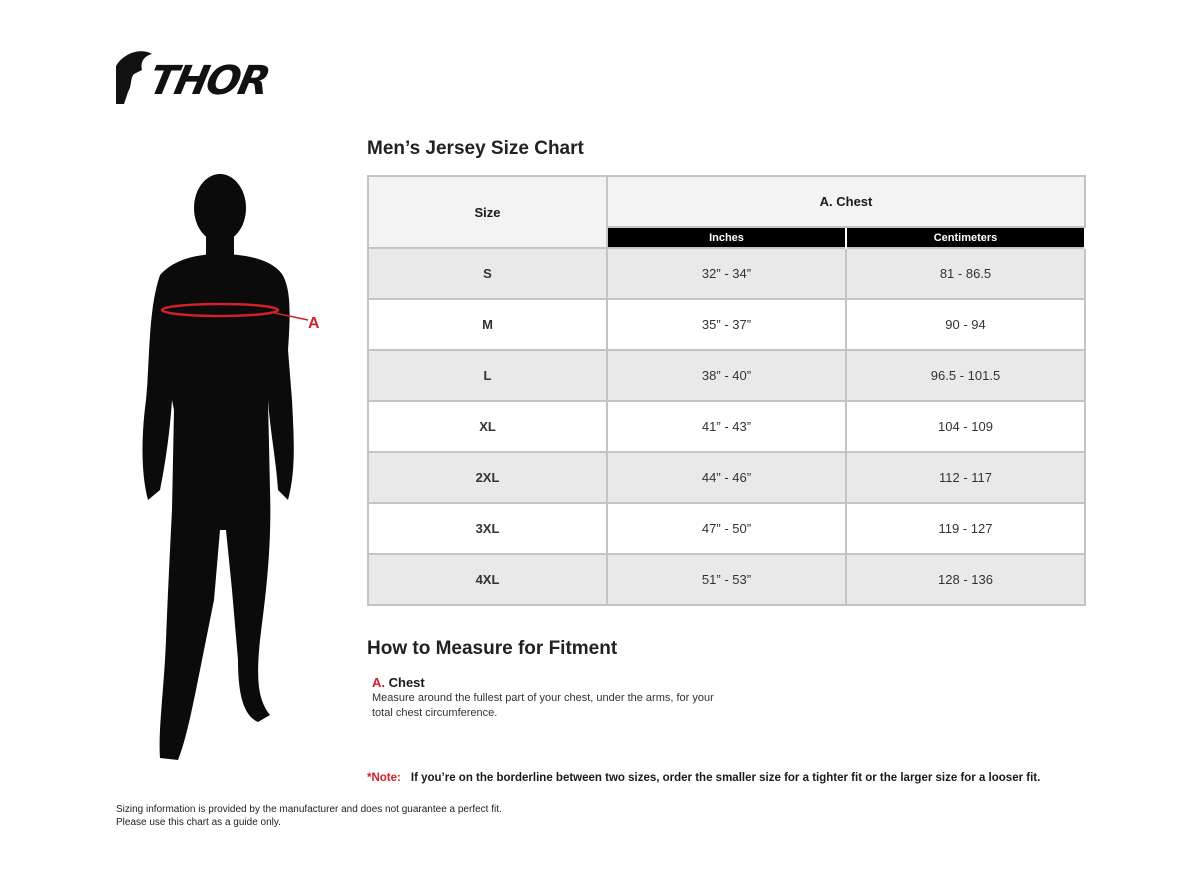 Image resolution: width=1200 pixels, height=880 pixels. What do you see at coordinates (384, 778) in the screenshot?
I see `note-label: *Note:` at bounding box center [384, 778].